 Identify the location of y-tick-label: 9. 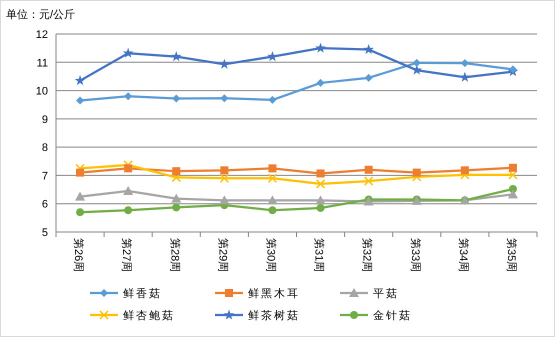
(45, 120).